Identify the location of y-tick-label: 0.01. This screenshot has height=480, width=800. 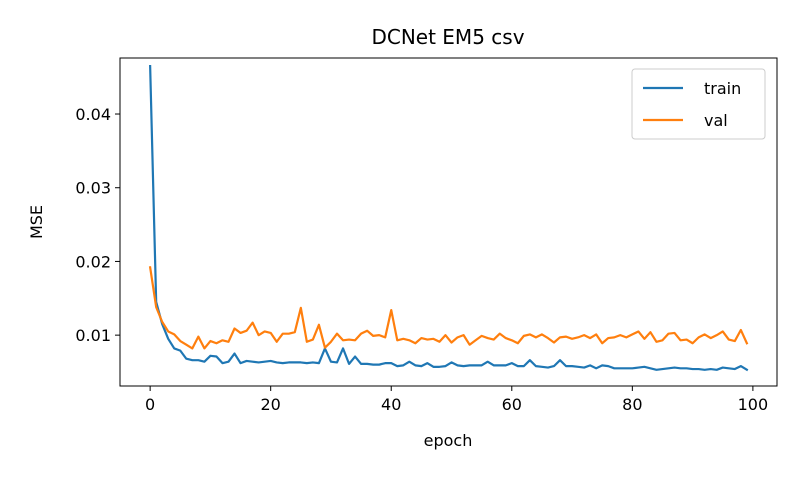
(93, 335).